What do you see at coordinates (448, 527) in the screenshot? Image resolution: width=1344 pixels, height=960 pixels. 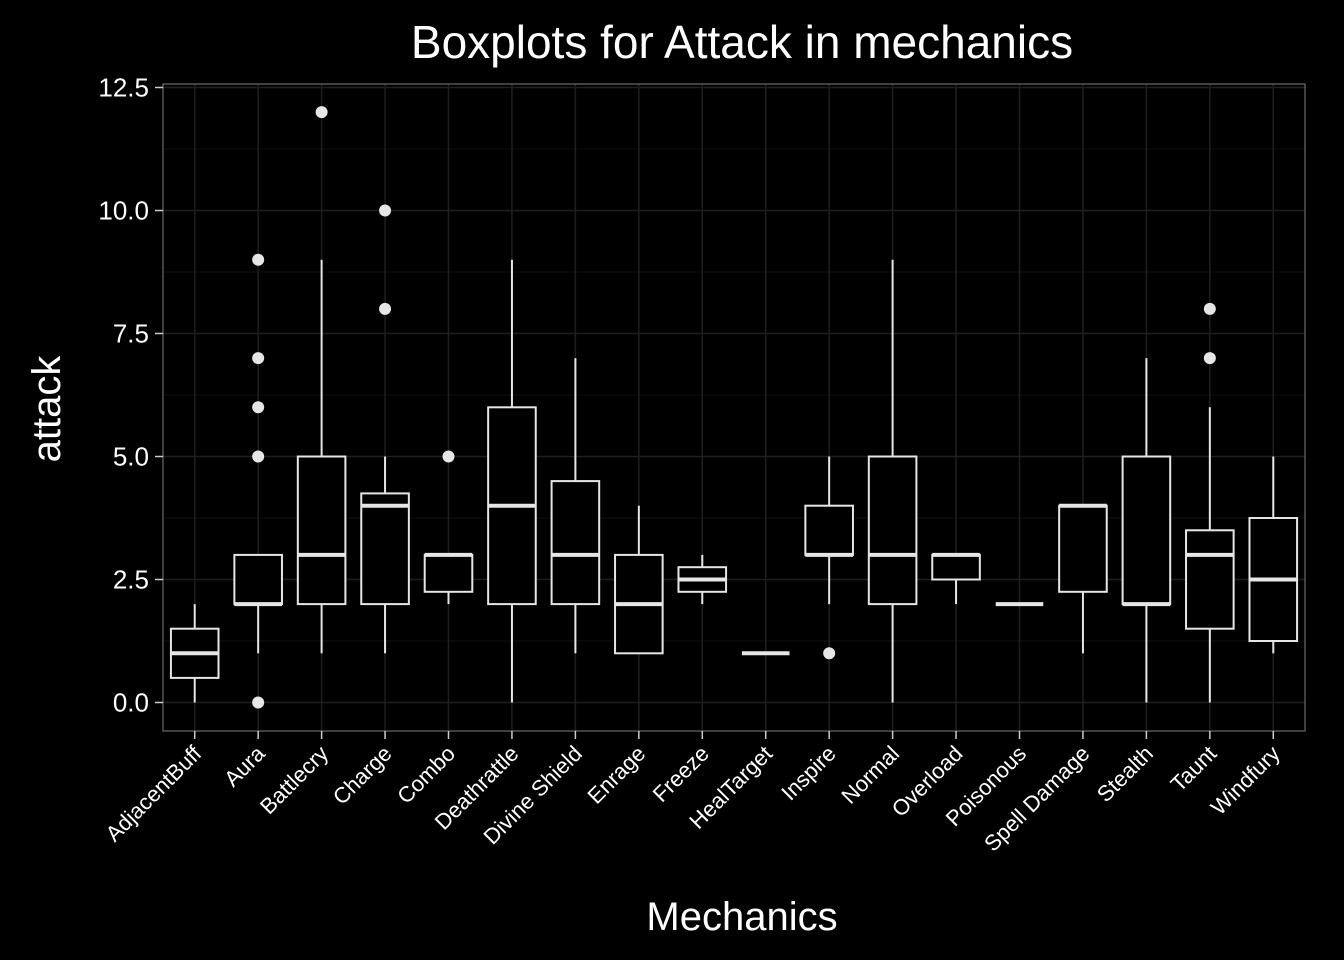 I see `box-combo` at bounding box center [448, 527].